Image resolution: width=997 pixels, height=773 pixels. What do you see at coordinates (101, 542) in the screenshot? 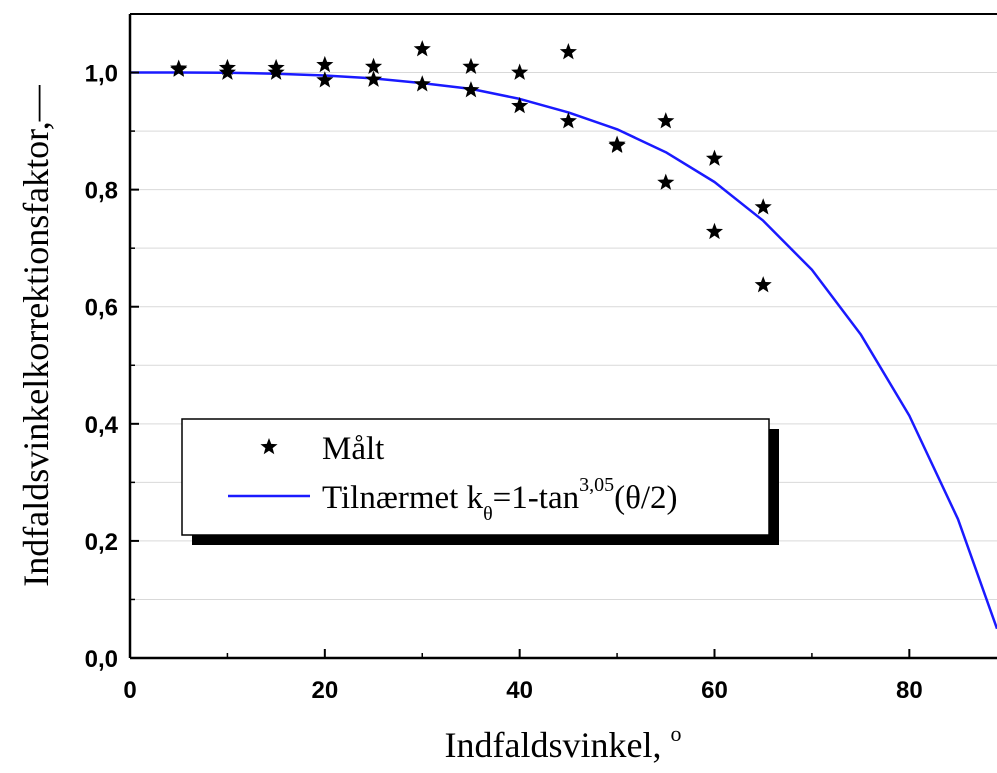
I see `y-tick-label: 0,2` at bounding box center [101, 542].